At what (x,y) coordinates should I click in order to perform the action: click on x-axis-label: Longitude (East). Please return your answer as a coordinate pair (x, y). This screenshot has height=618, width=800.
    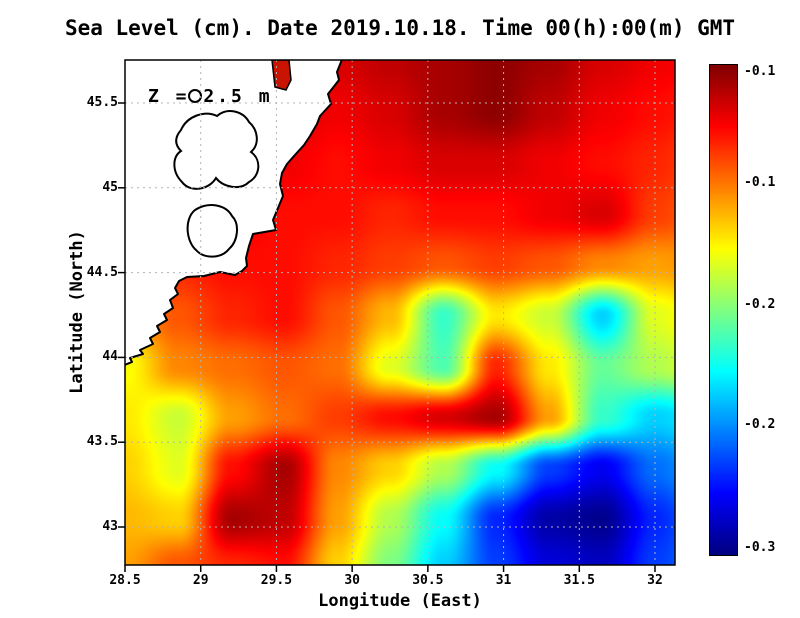
    Looking at the image, I should click on (400, 601).